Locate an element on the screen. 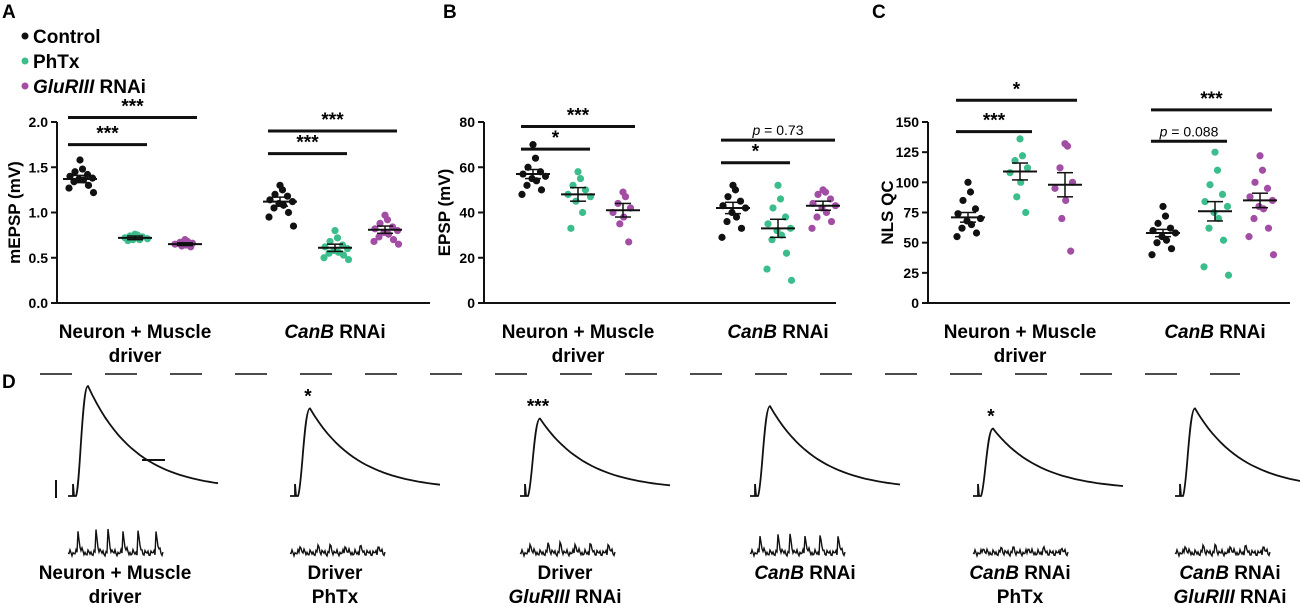 Image resolution: width=1300 pixels, height=607 pixels. x-category-label: CanB RNAi is located at coordinates (334, 332).